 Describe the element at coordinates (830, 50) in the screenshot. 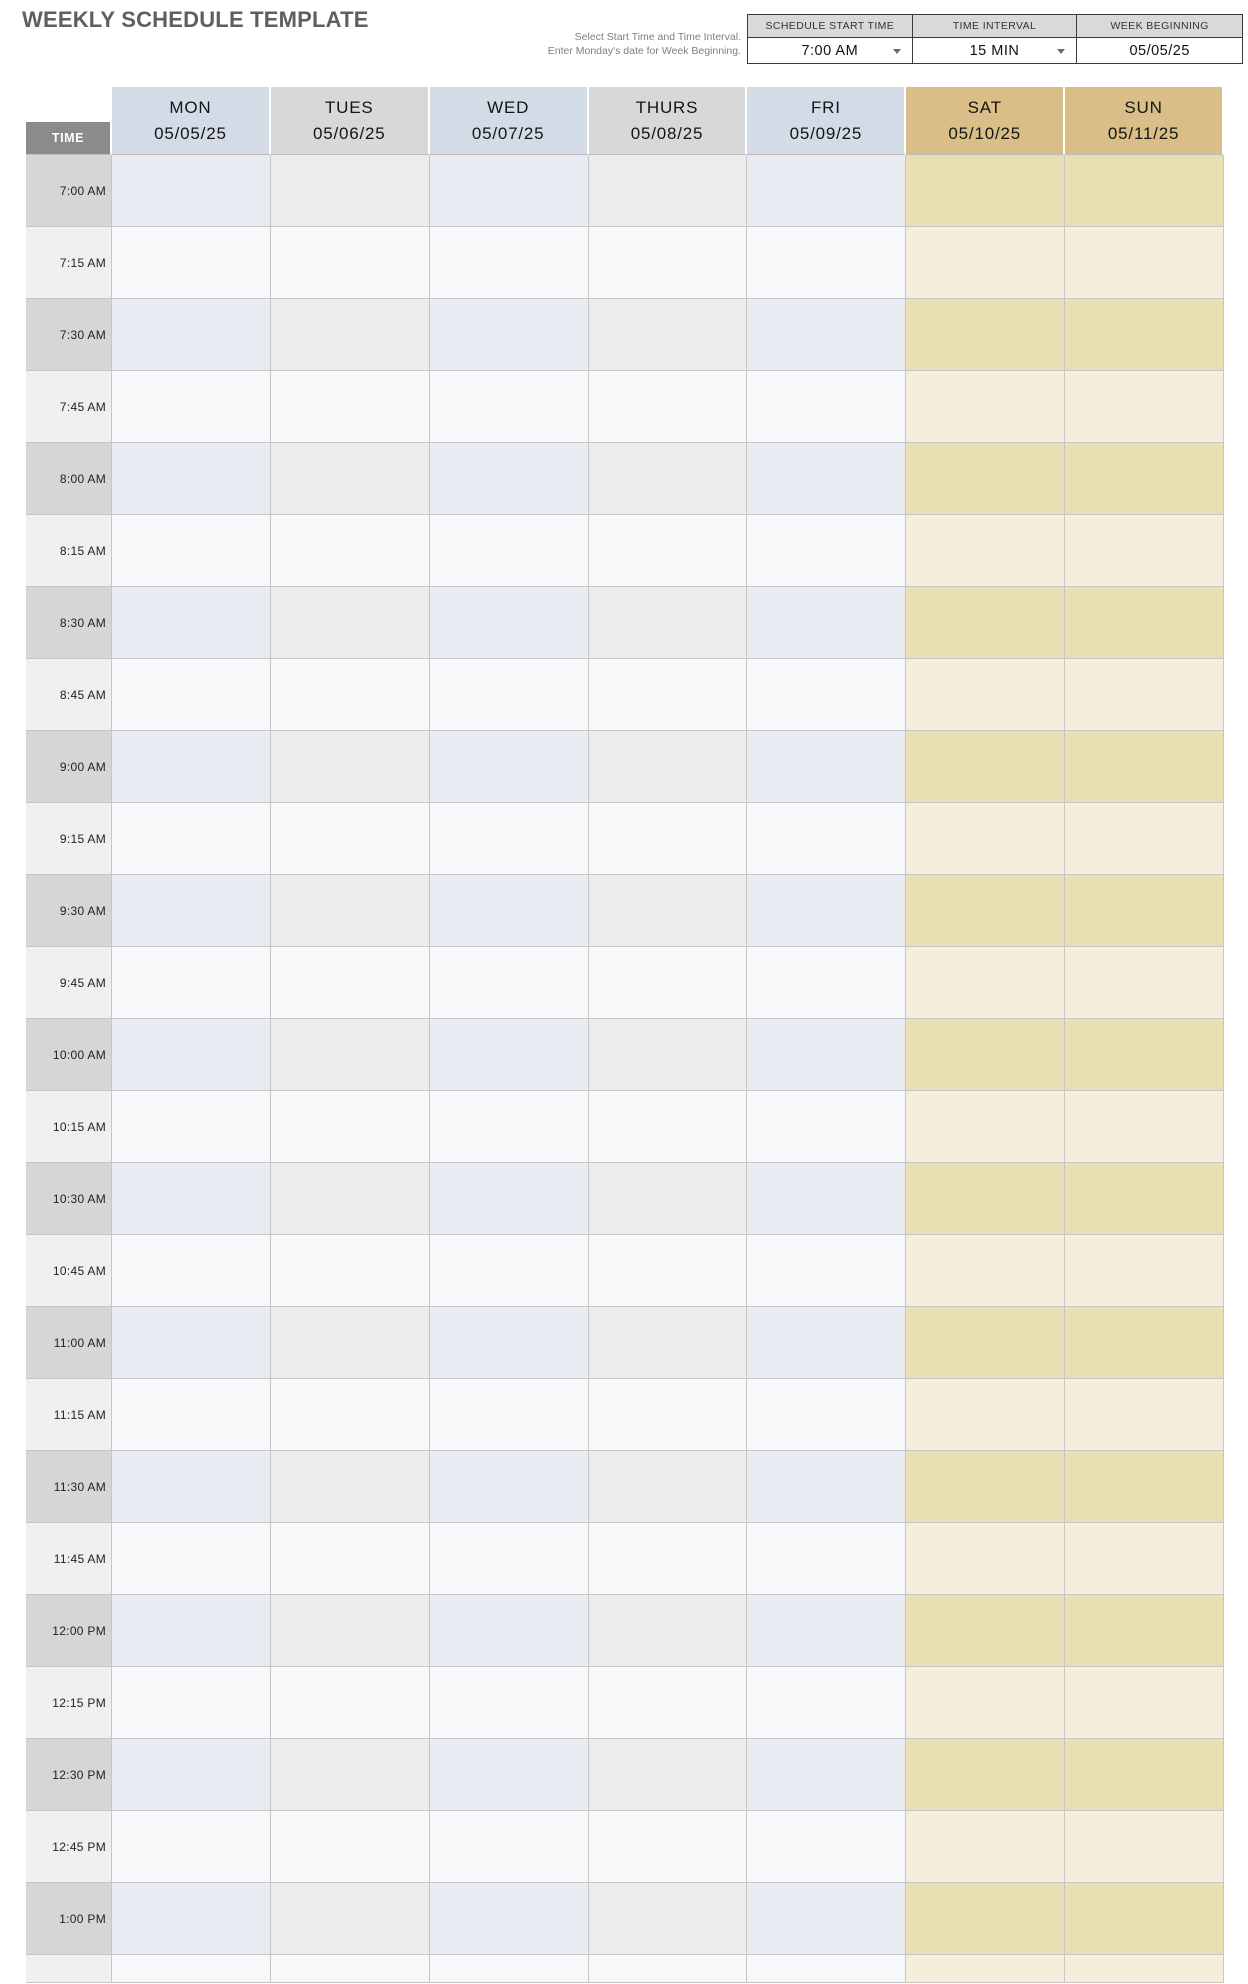

I see `schedule-start-time-select: 7:00 AM` at that location.